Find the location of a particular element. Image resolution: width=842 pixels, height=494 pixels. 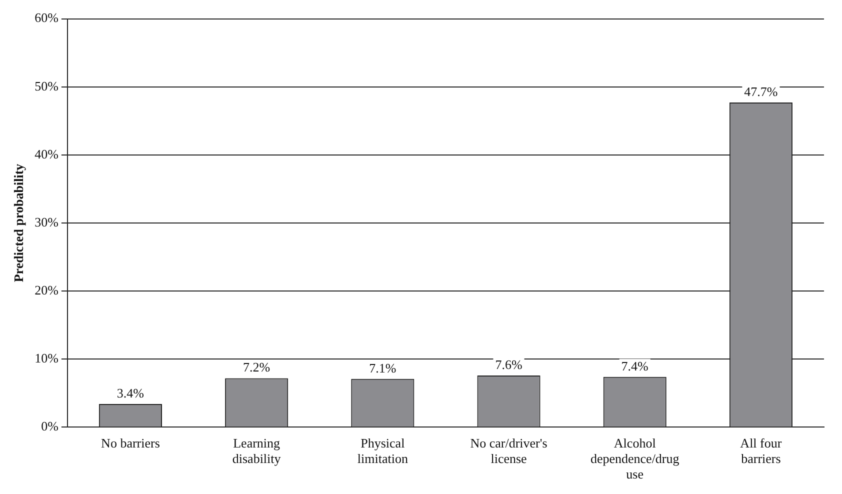

y-tick-label: 30% is located at coordinates (46, 222).